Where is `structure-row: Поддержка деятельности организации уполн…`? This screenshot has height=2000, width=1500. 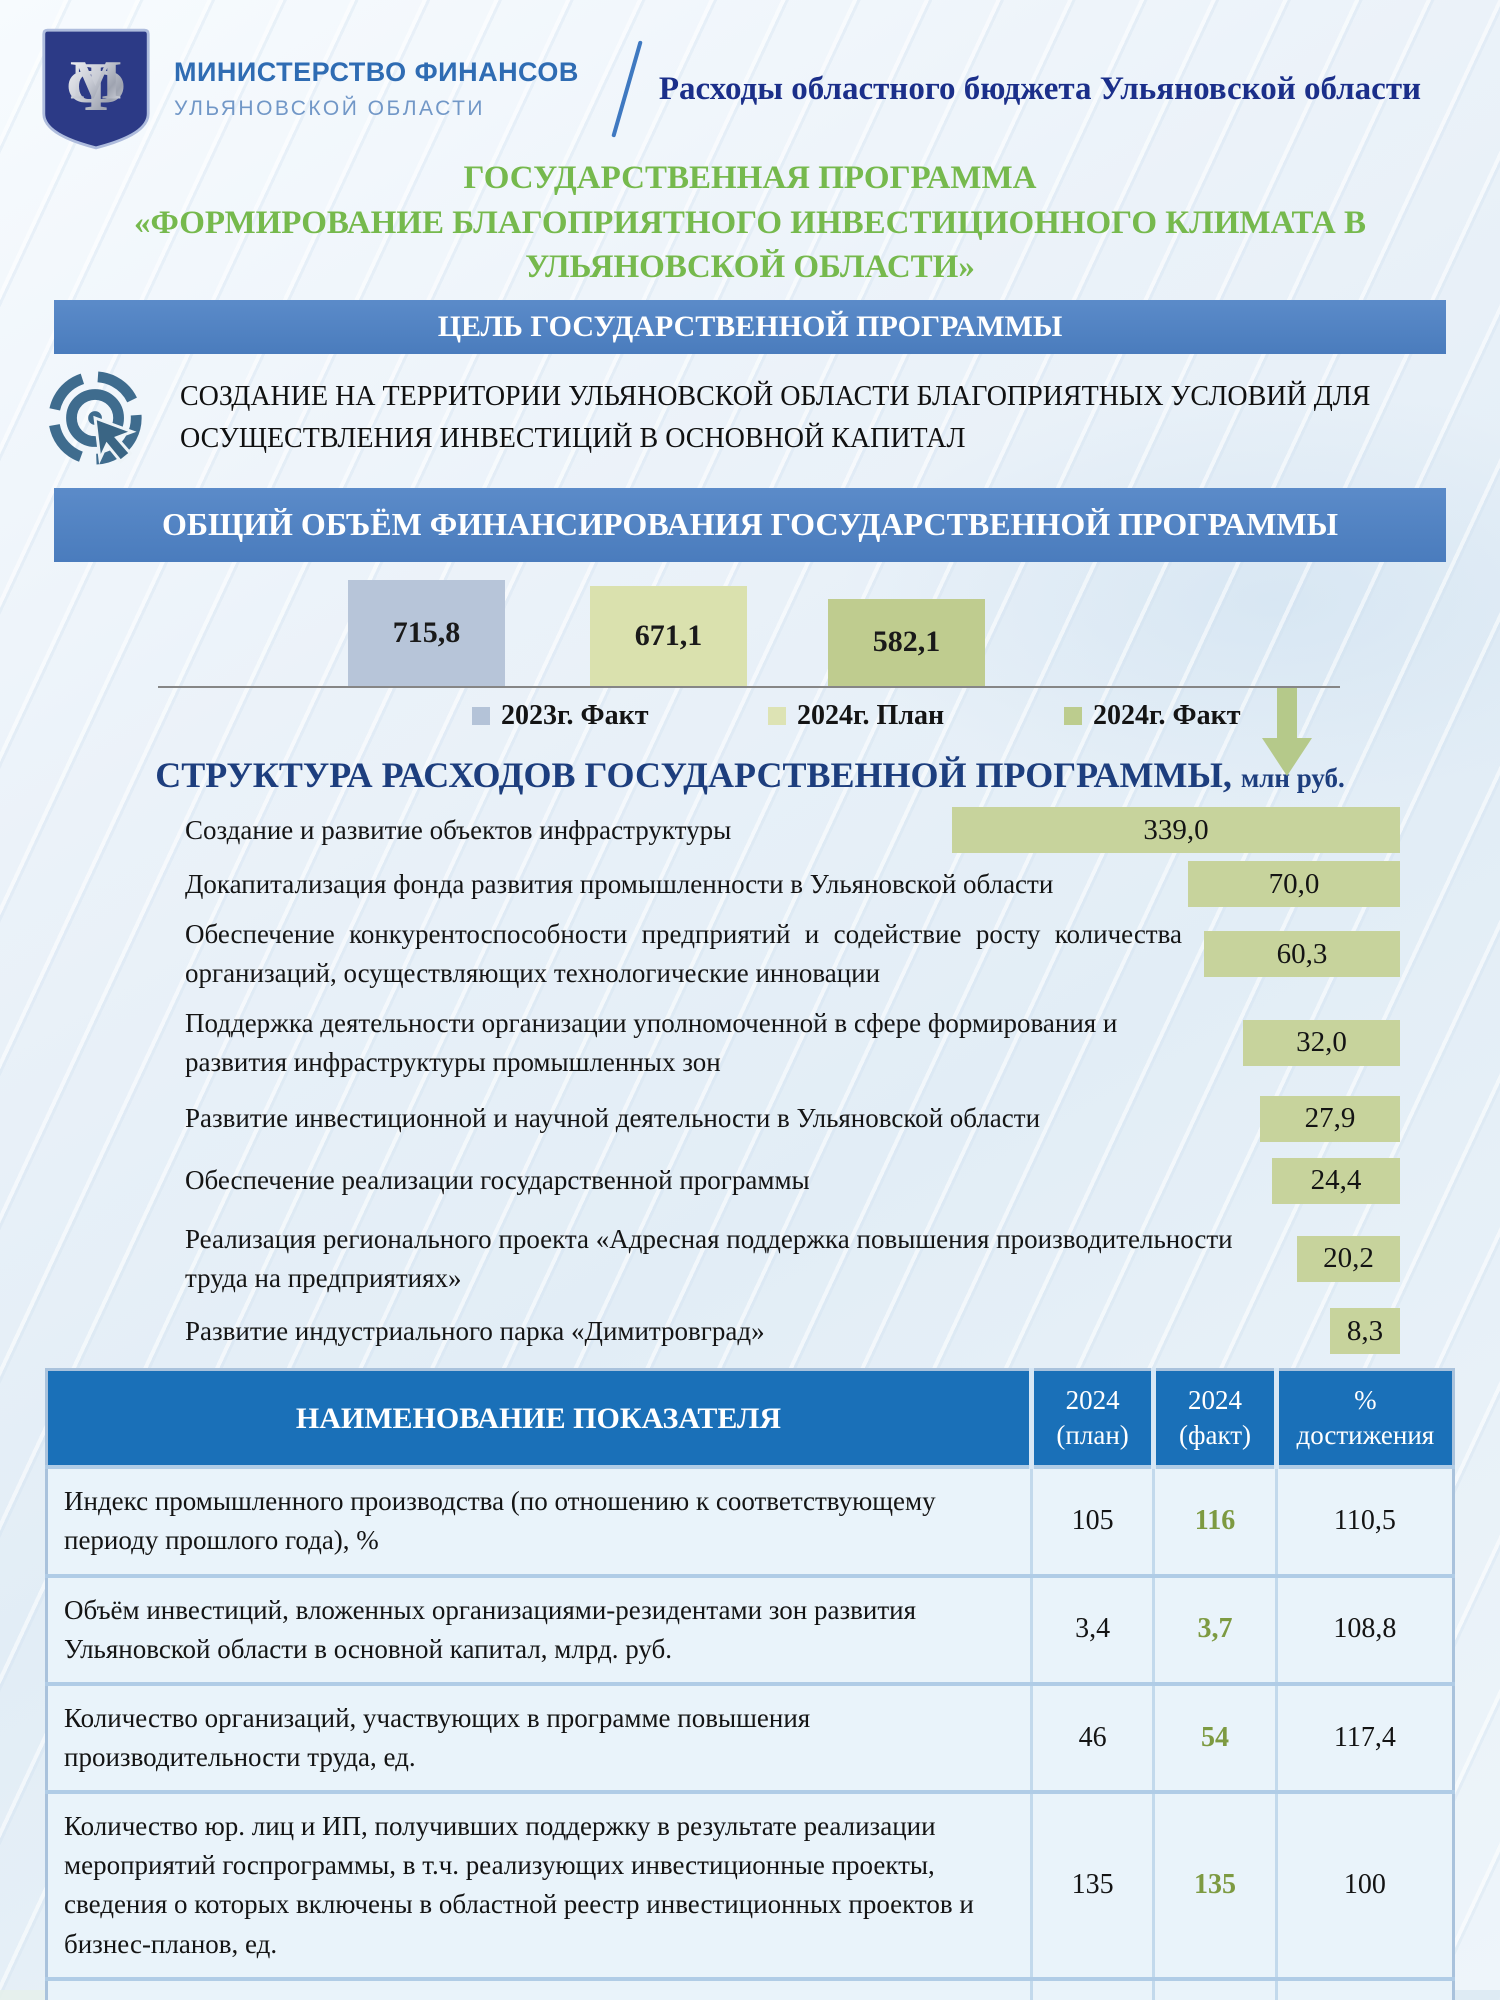 structure-row: Поддержка деятельности организации уполн… is located at coordinates (750, 1043).